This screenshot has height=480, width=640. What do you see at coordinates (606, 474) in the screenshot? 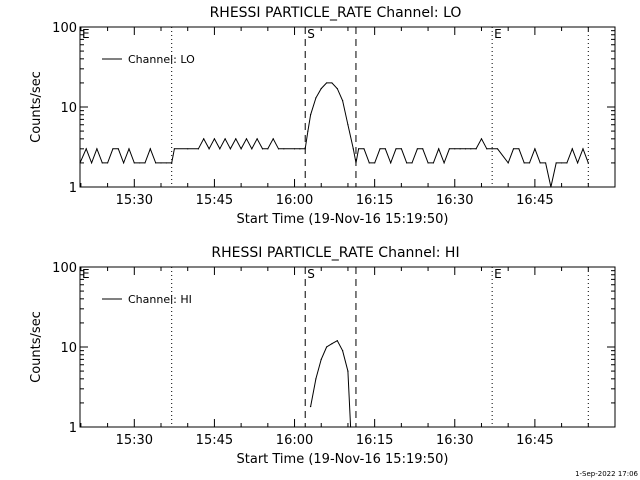
I see `footer-timestamp: 1-Sep-2022 17:06` at bounding box center [606, 474].